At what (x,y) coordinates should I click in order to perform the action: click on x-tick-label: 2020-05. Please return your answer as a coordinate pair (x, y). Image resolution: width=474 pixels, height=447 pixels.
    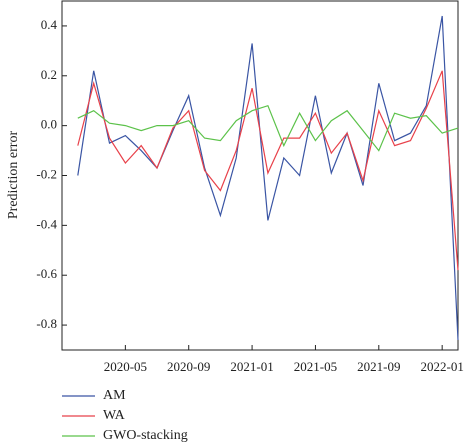
    Looking at the image, I should click on (125, 366).